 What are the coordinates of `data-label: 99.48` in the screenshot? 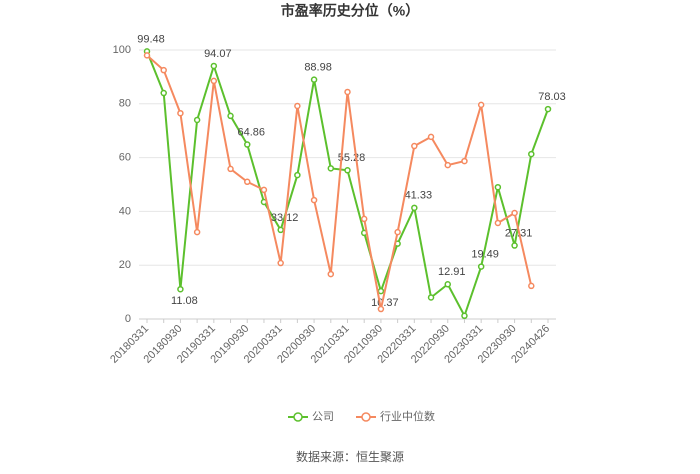 It's located at (151, 39).